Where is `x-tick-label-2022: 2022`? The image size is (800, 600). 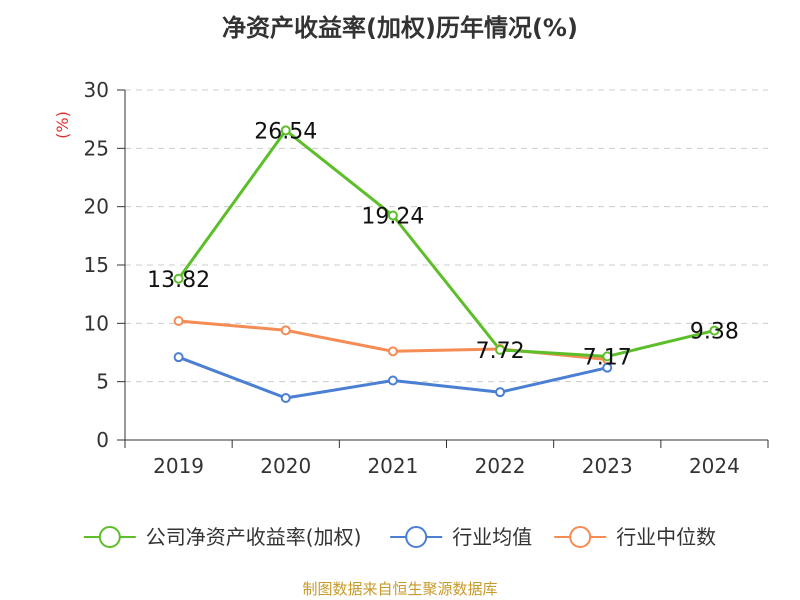
x-tick-label-2022: 2022 is located at coordinates (500, 466).